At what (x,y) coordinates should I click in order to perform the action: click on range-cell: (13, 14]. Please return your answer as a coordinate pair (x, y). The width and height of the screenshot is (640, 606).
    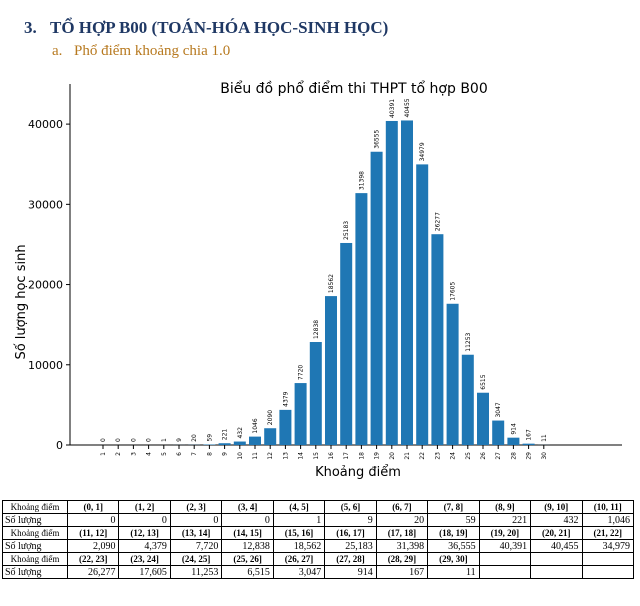
    Looking at the image, I should click on (196, 533).